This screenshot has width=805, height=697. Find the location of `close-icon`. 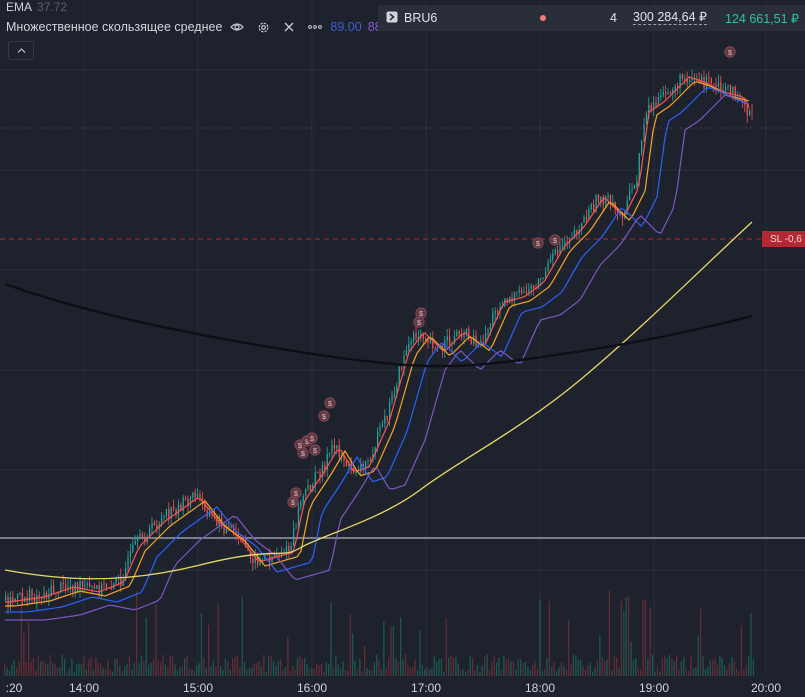

close-icon is located at coordinates (289, 27).